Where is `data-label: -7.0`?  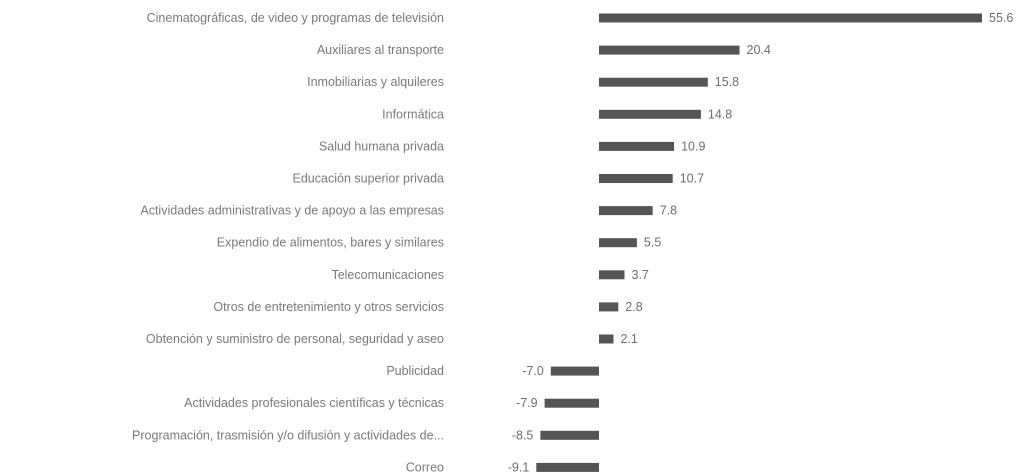 data-label: -7.0 is located at coordinates (533, 371).